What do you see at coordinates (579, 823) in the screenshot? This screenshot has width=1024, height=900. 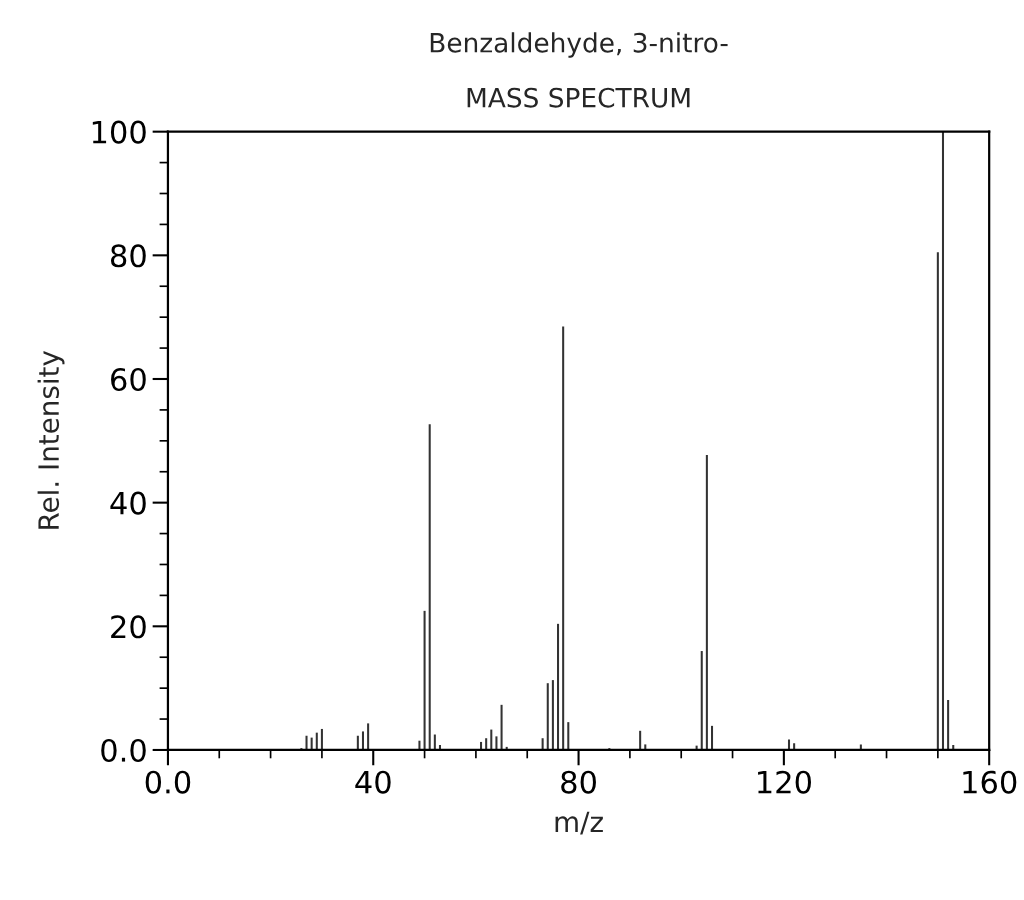 I see `x-axis-title: m/z` at bounding box center [579, 823].